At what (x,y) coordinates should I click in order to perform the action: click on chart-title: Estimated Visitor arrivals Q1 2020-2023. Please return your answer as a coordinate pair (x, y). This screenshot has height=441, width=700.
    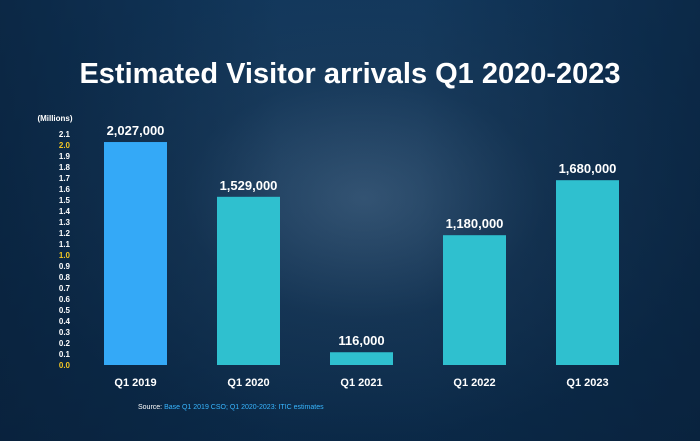
    Looking at the image, I should click on (350, 74).